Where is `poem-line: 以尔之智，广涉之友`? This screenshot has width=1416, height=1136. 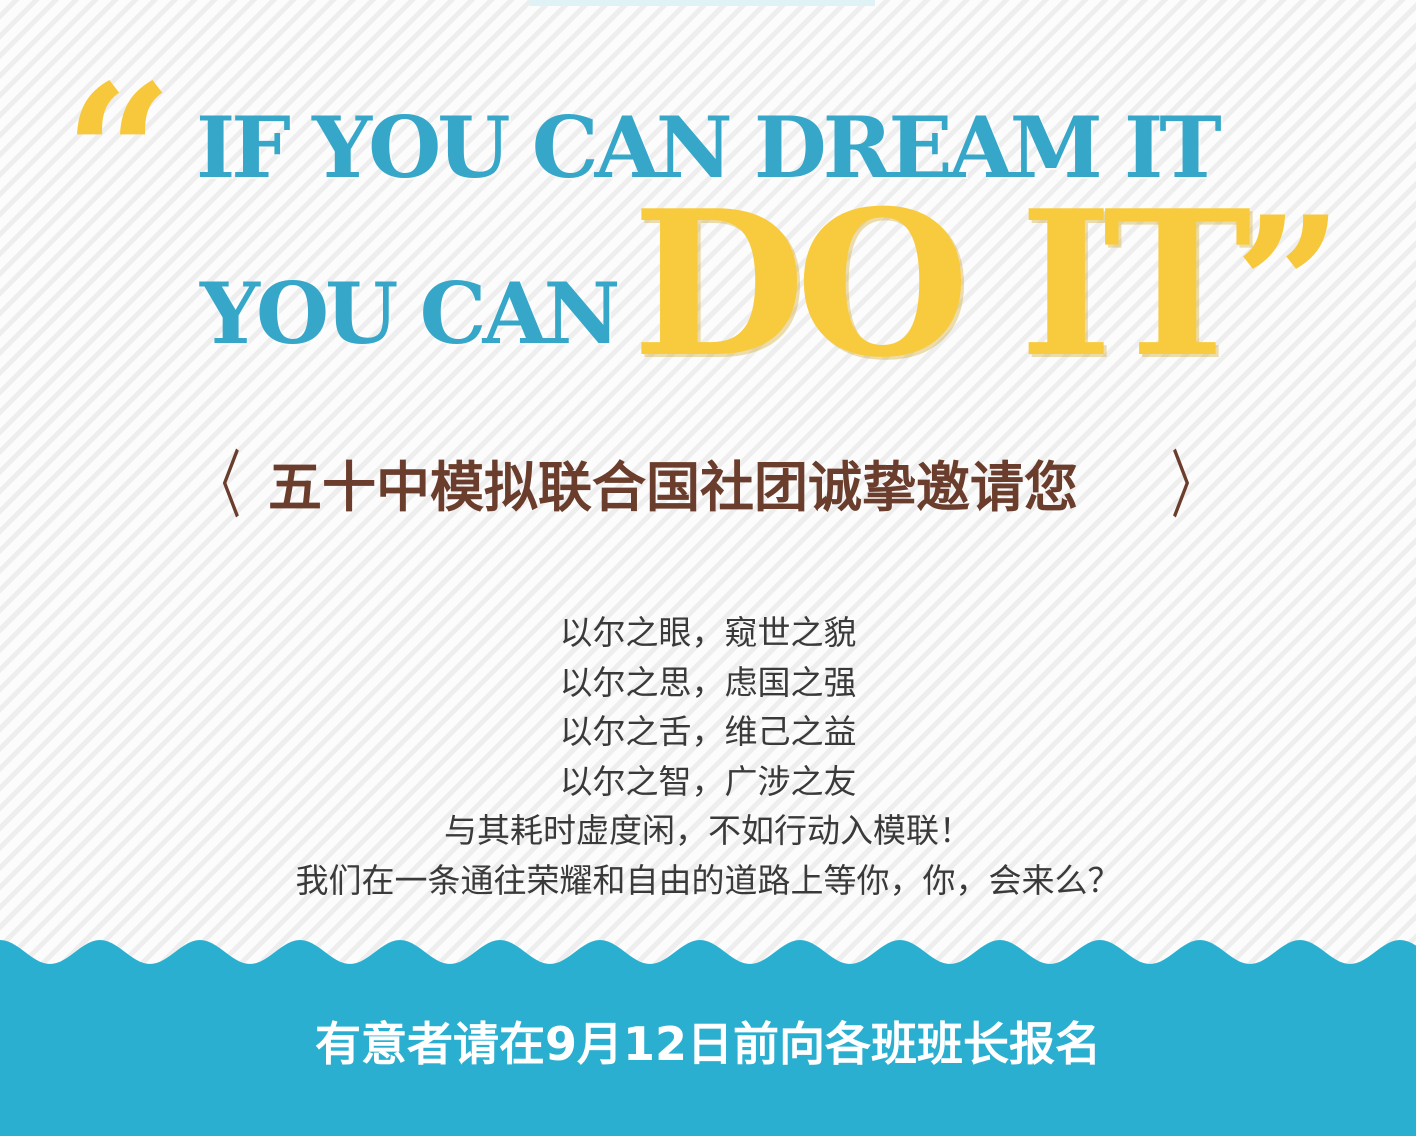 poem-line: 以尔之智，广涉之友 is located at coordinates (708, 781).